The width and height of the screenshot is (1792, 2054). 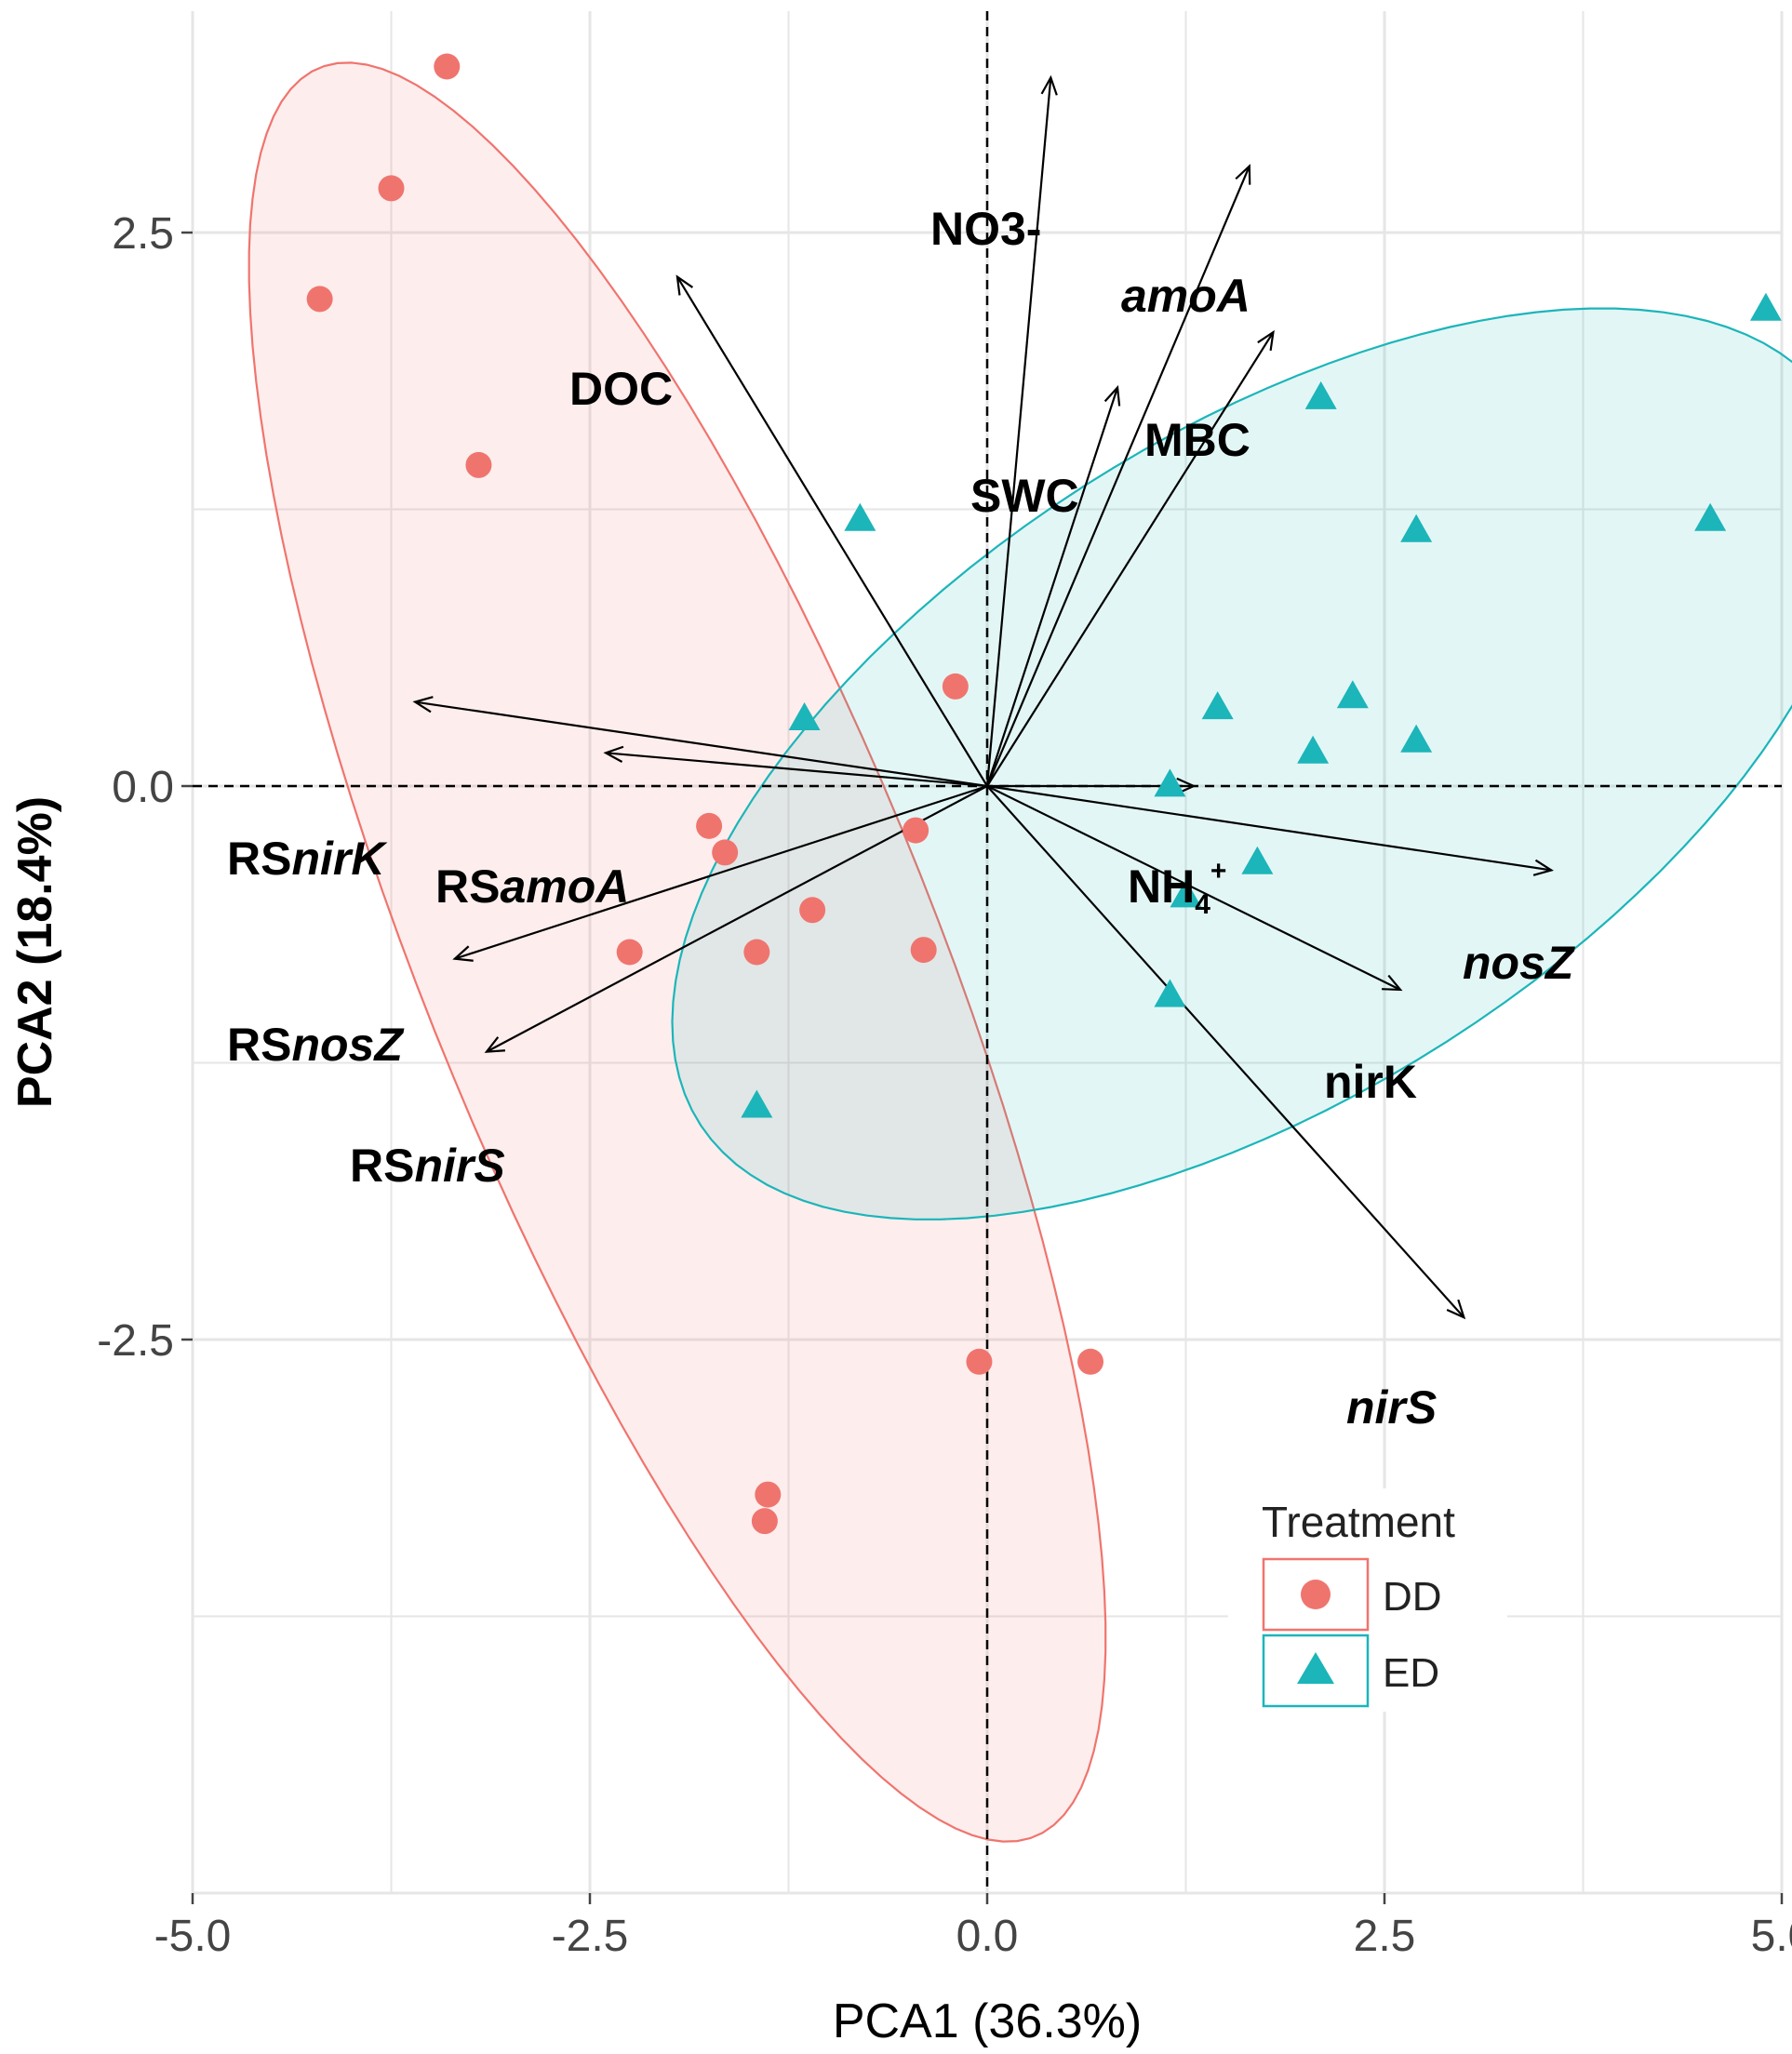 I want to click on loading-arrow-rsnirk, so click(x=701, y=744).